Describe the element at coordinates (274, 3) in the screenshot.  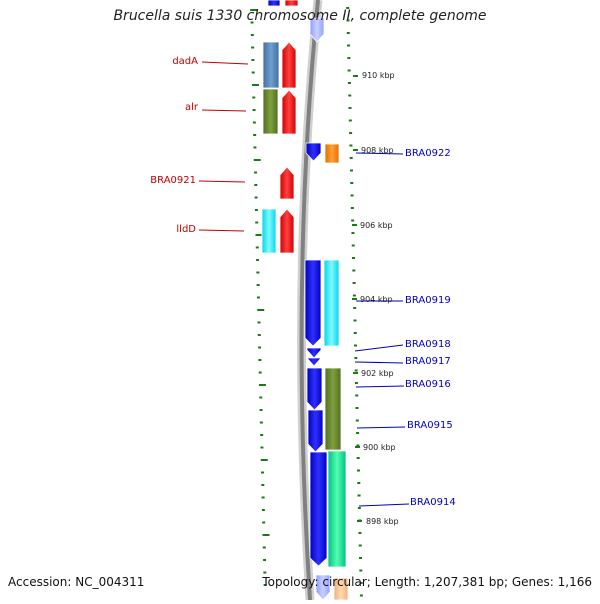
I see `gene-block-top-blue` at that location.